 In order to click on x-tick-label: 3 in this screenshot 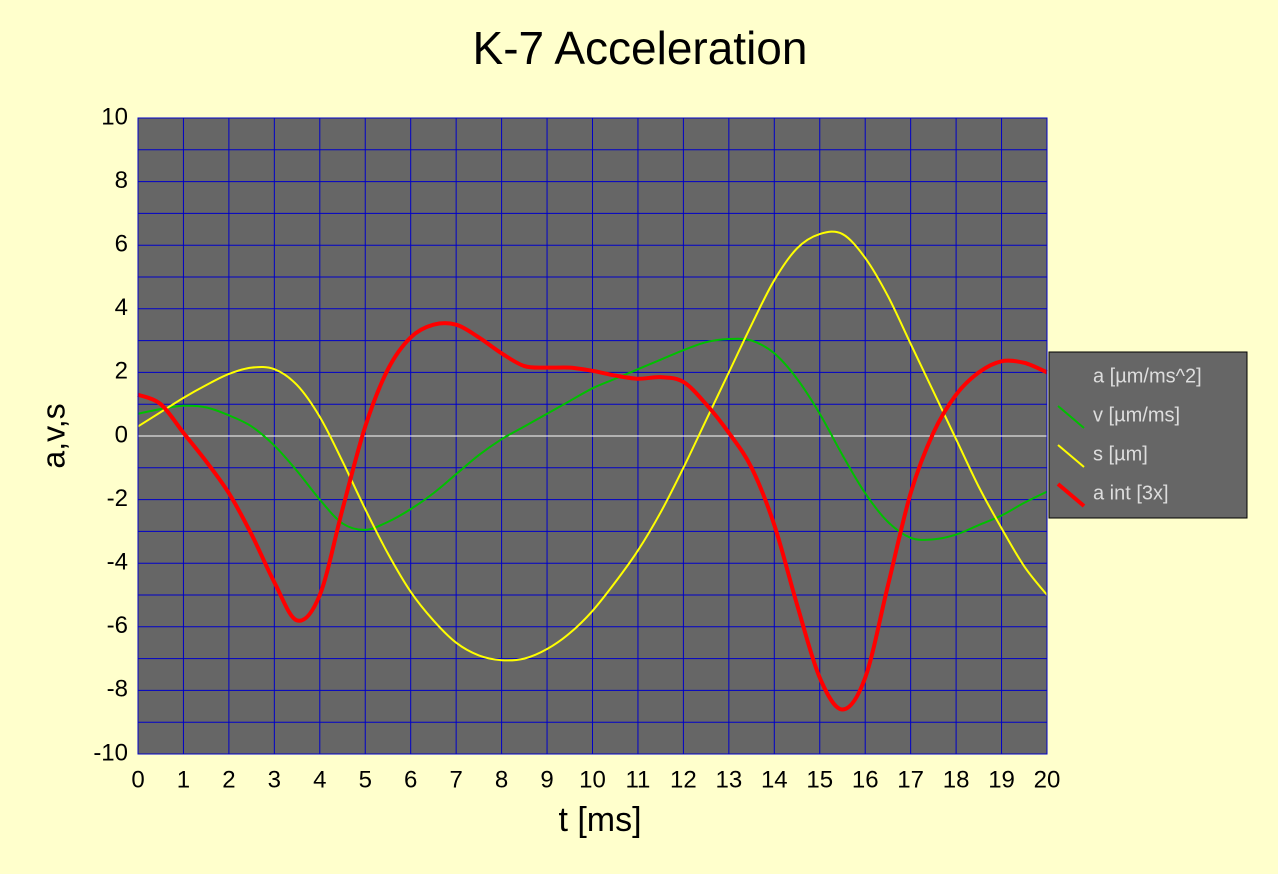, I will do `click(274, 779)`.